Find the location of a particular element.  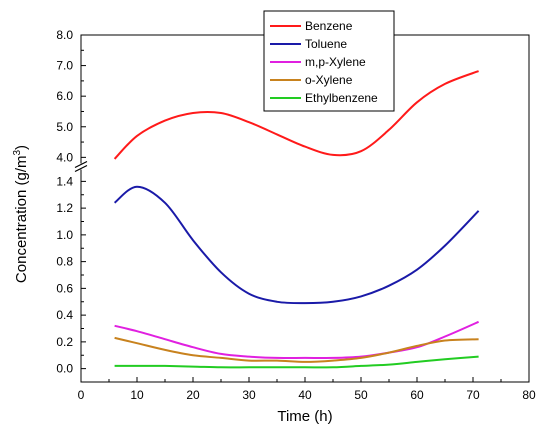

axis-break-group is located at coordinates (81, 166).